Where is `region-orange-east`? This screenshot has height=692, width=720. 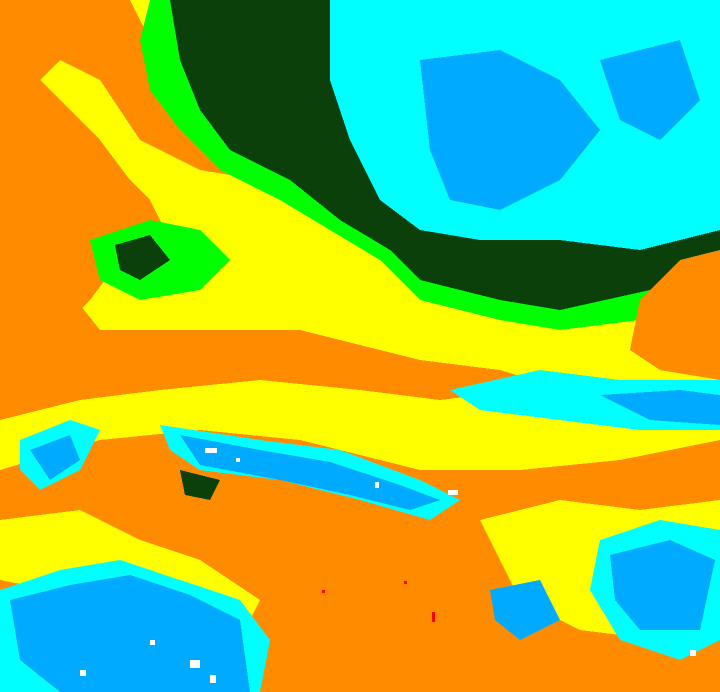 region-orange-east is located at coordinates (675, 315).